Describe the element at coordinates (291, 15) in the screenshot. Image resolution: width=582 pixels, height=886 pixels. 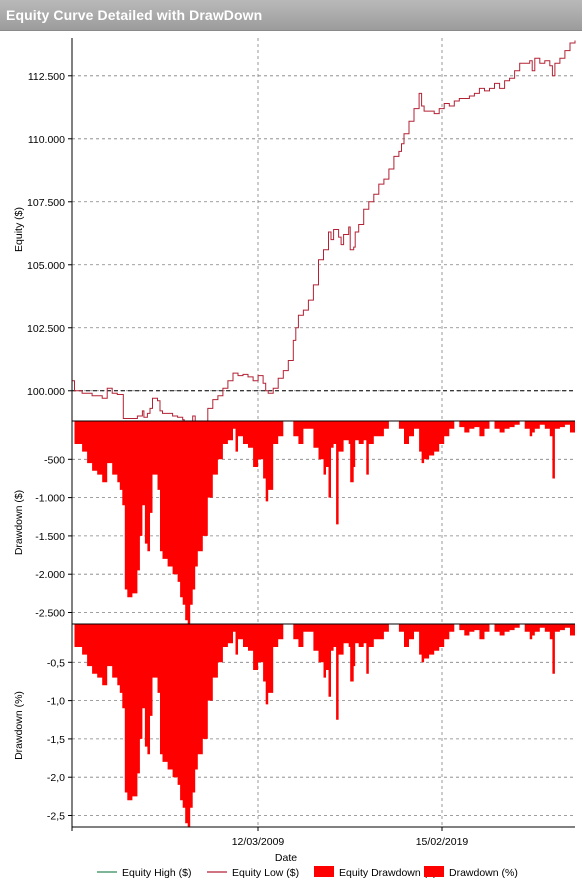
I see `title-bar: Equity Curve Detailed with DrawDown` at that location.